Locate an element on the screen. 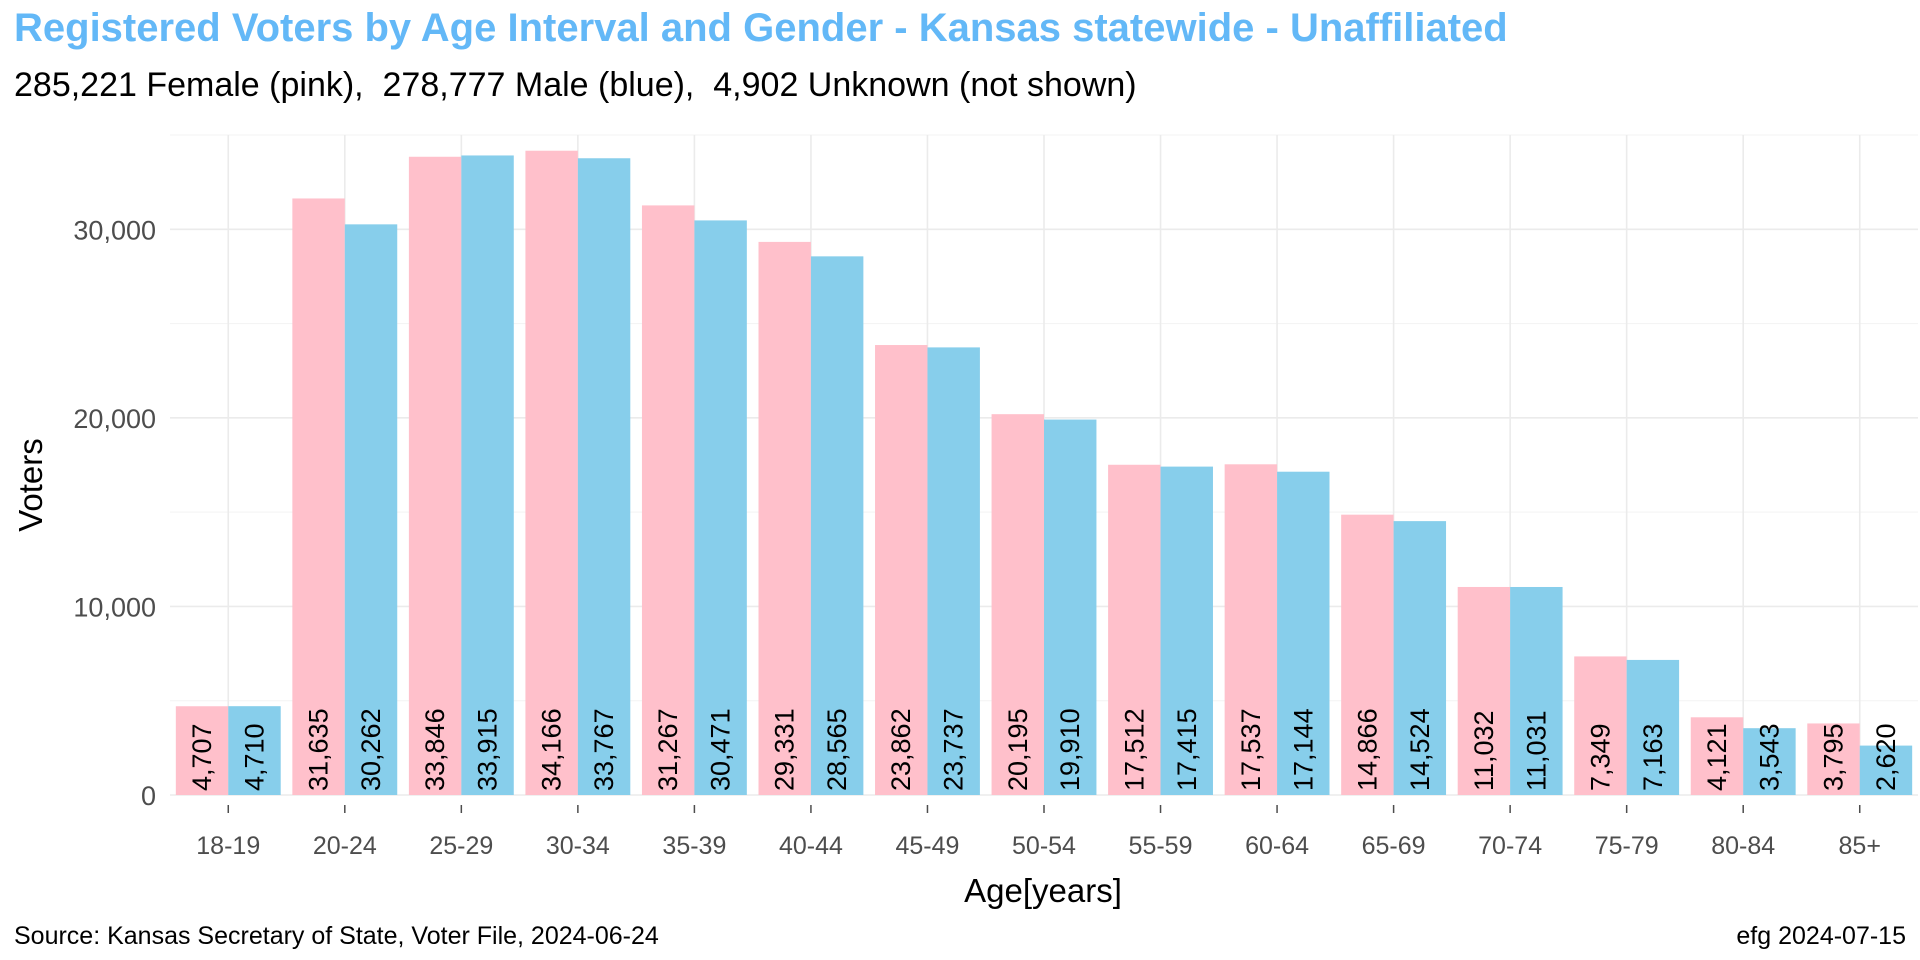 The width and height of the screenshot is (1920, 960). x-tick-label-18-19: 18-19 is located at coordinates (228, 846).